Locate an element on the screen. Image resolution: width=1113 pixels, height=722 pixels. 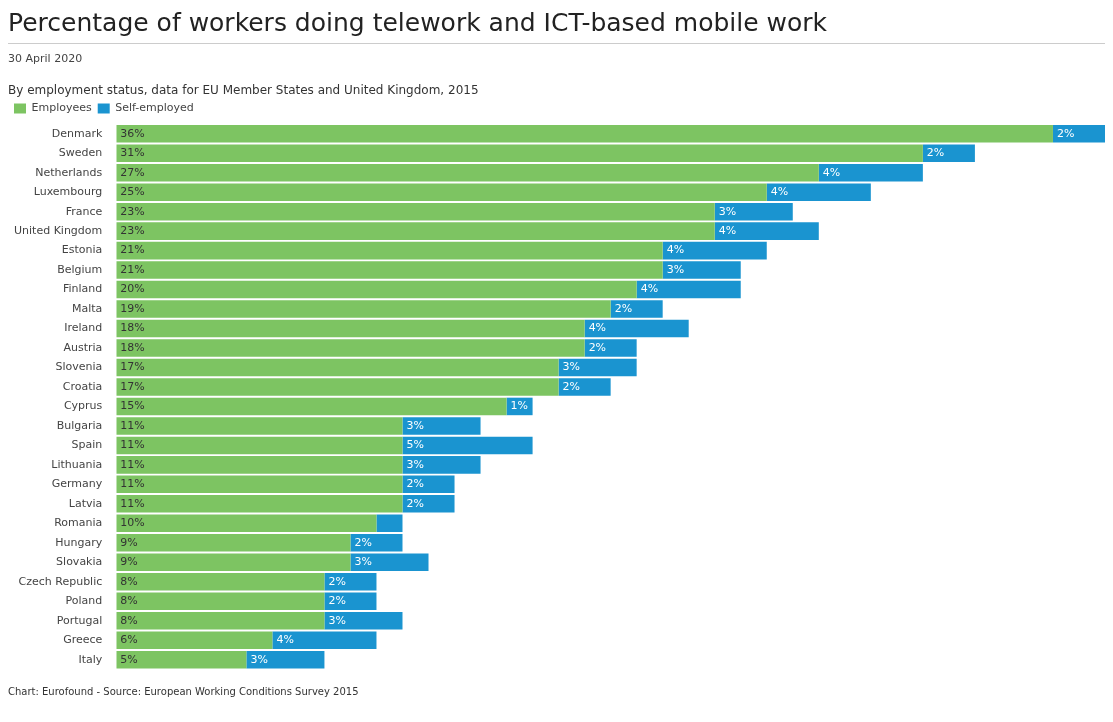
y-tick-label: Lithuania is located at coordinates (77, 464).